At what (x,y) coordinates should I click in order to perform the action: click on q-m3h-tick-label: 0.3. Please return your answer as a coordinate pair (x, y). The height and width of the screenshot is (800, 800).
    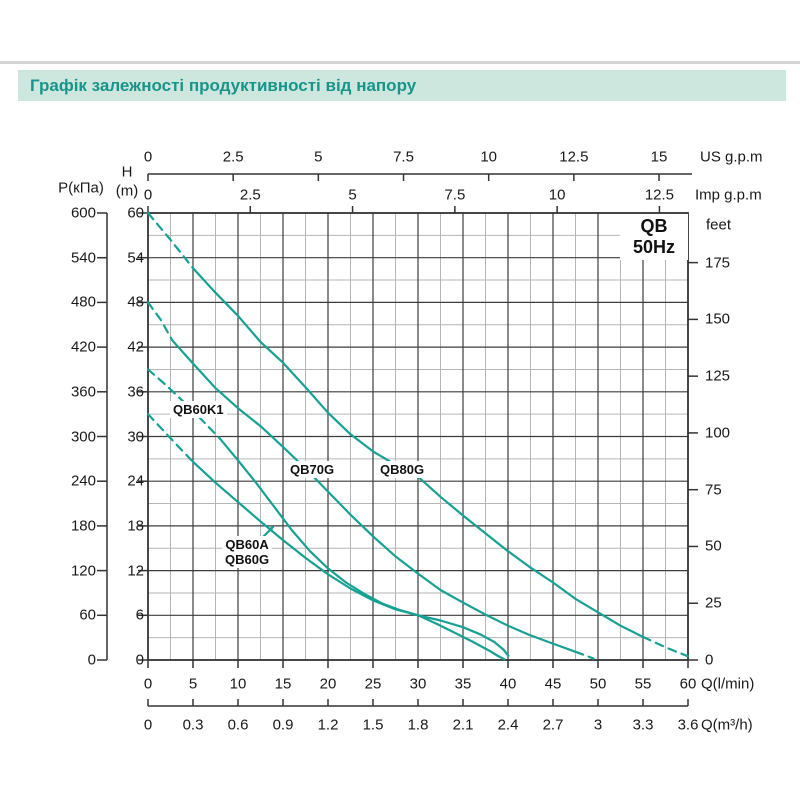
    Looking at the image, I should click on (193, 725).